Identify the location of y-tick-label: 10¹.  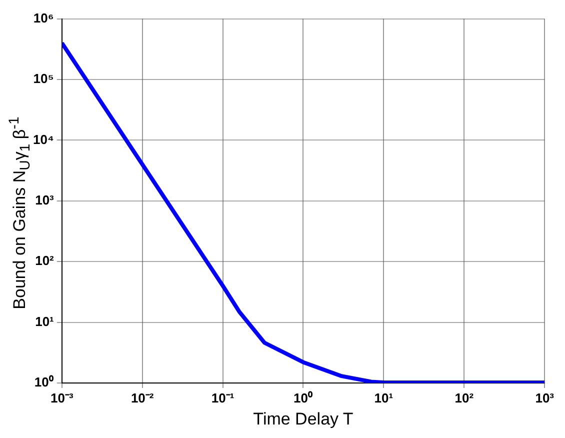
(44, 321).